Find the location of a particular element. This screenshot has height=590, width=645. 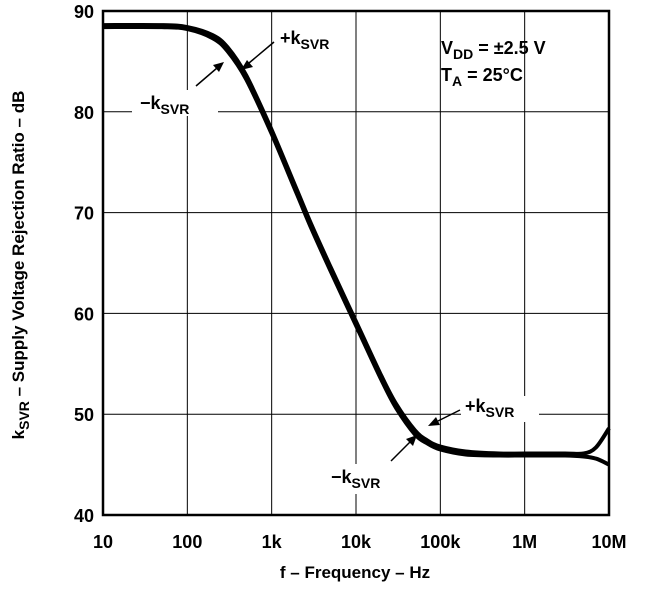

y-axis-label-rest: – Supply Voltage Rejection Ratio – dB is located at coordinates (18, 246).